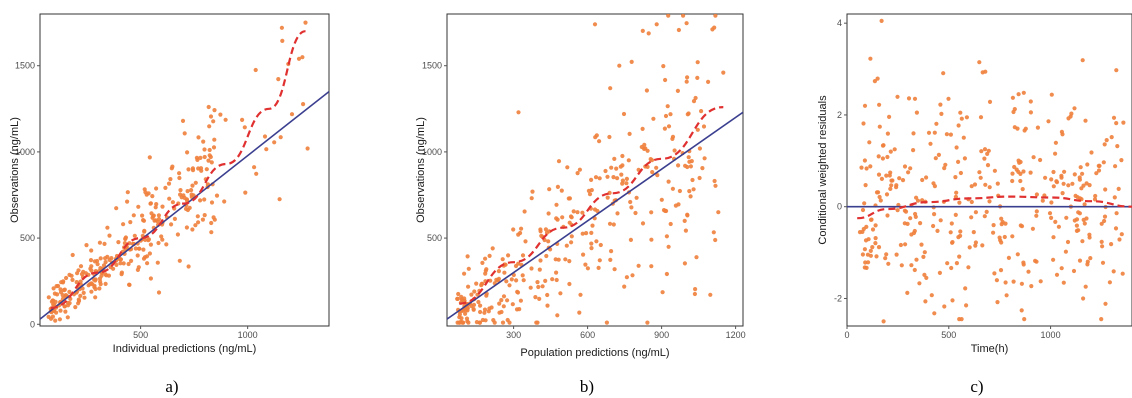 The height and width of the screenshot is (398, 1132). I want to click on identity-line, so click(184, 205).